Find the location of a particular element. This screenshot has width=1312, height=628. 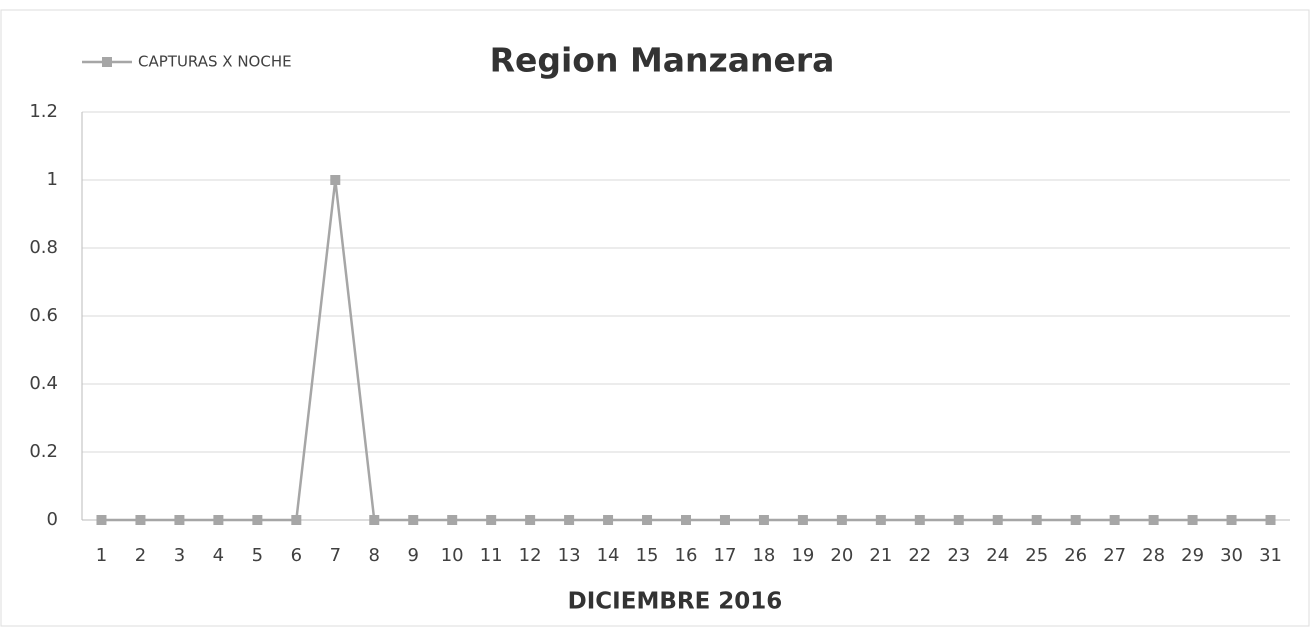

x-tick-label: 3 is located at coordinates (179, 555).